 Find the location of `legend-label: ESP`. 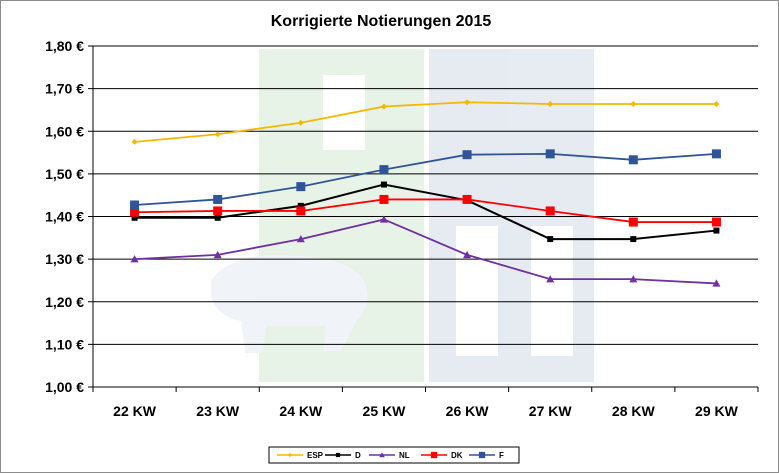

legend-label: ESP is located at coordinates (315, 455).